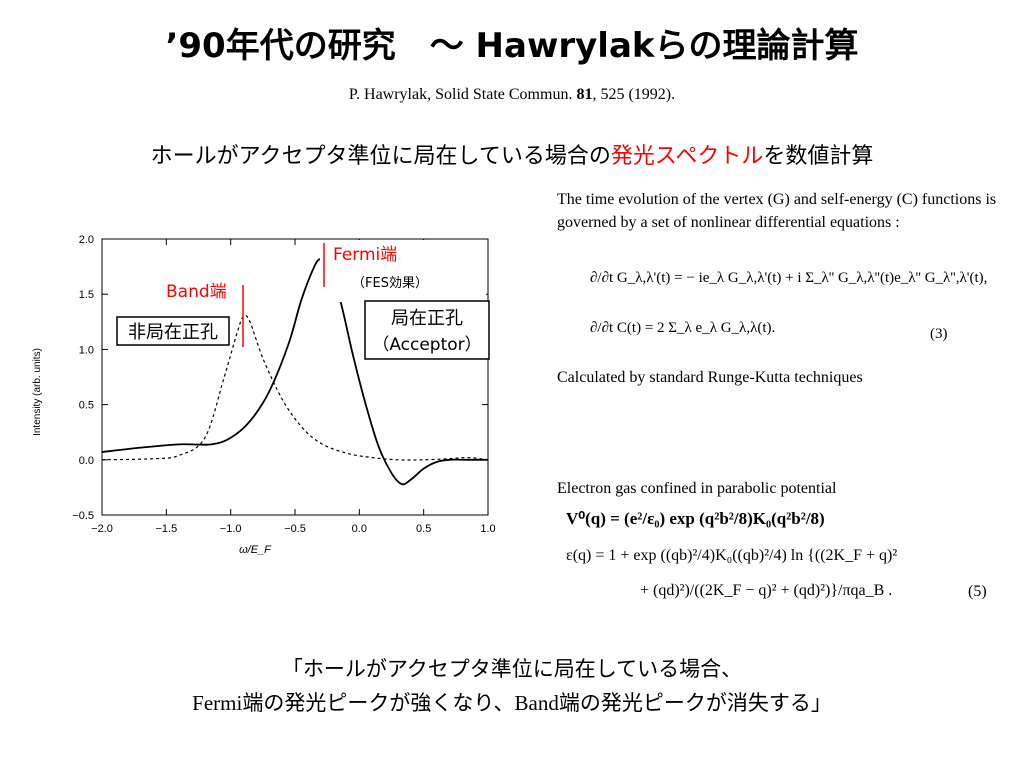  Describe the element at coordinates (487, 529) in the screenshot. I see `x-tick-label: 1.0` at that location.